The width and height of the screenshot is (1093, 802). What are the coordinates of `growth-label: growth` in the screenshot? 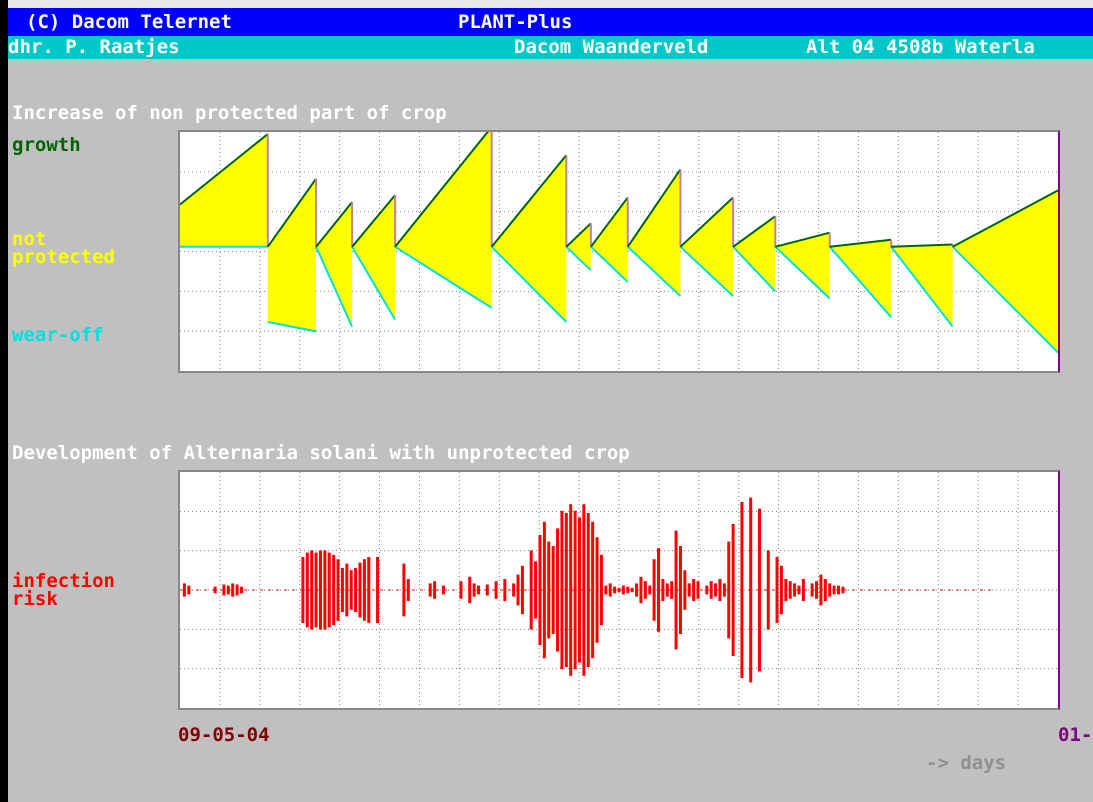 It's located at (46, 145).